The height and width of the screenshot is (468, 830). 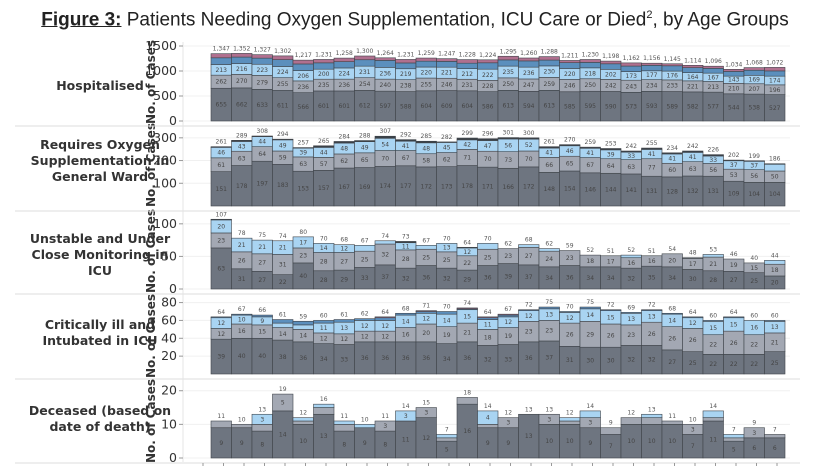 I want to click on bar-segment-label: 27, so click(x=529, y=256).